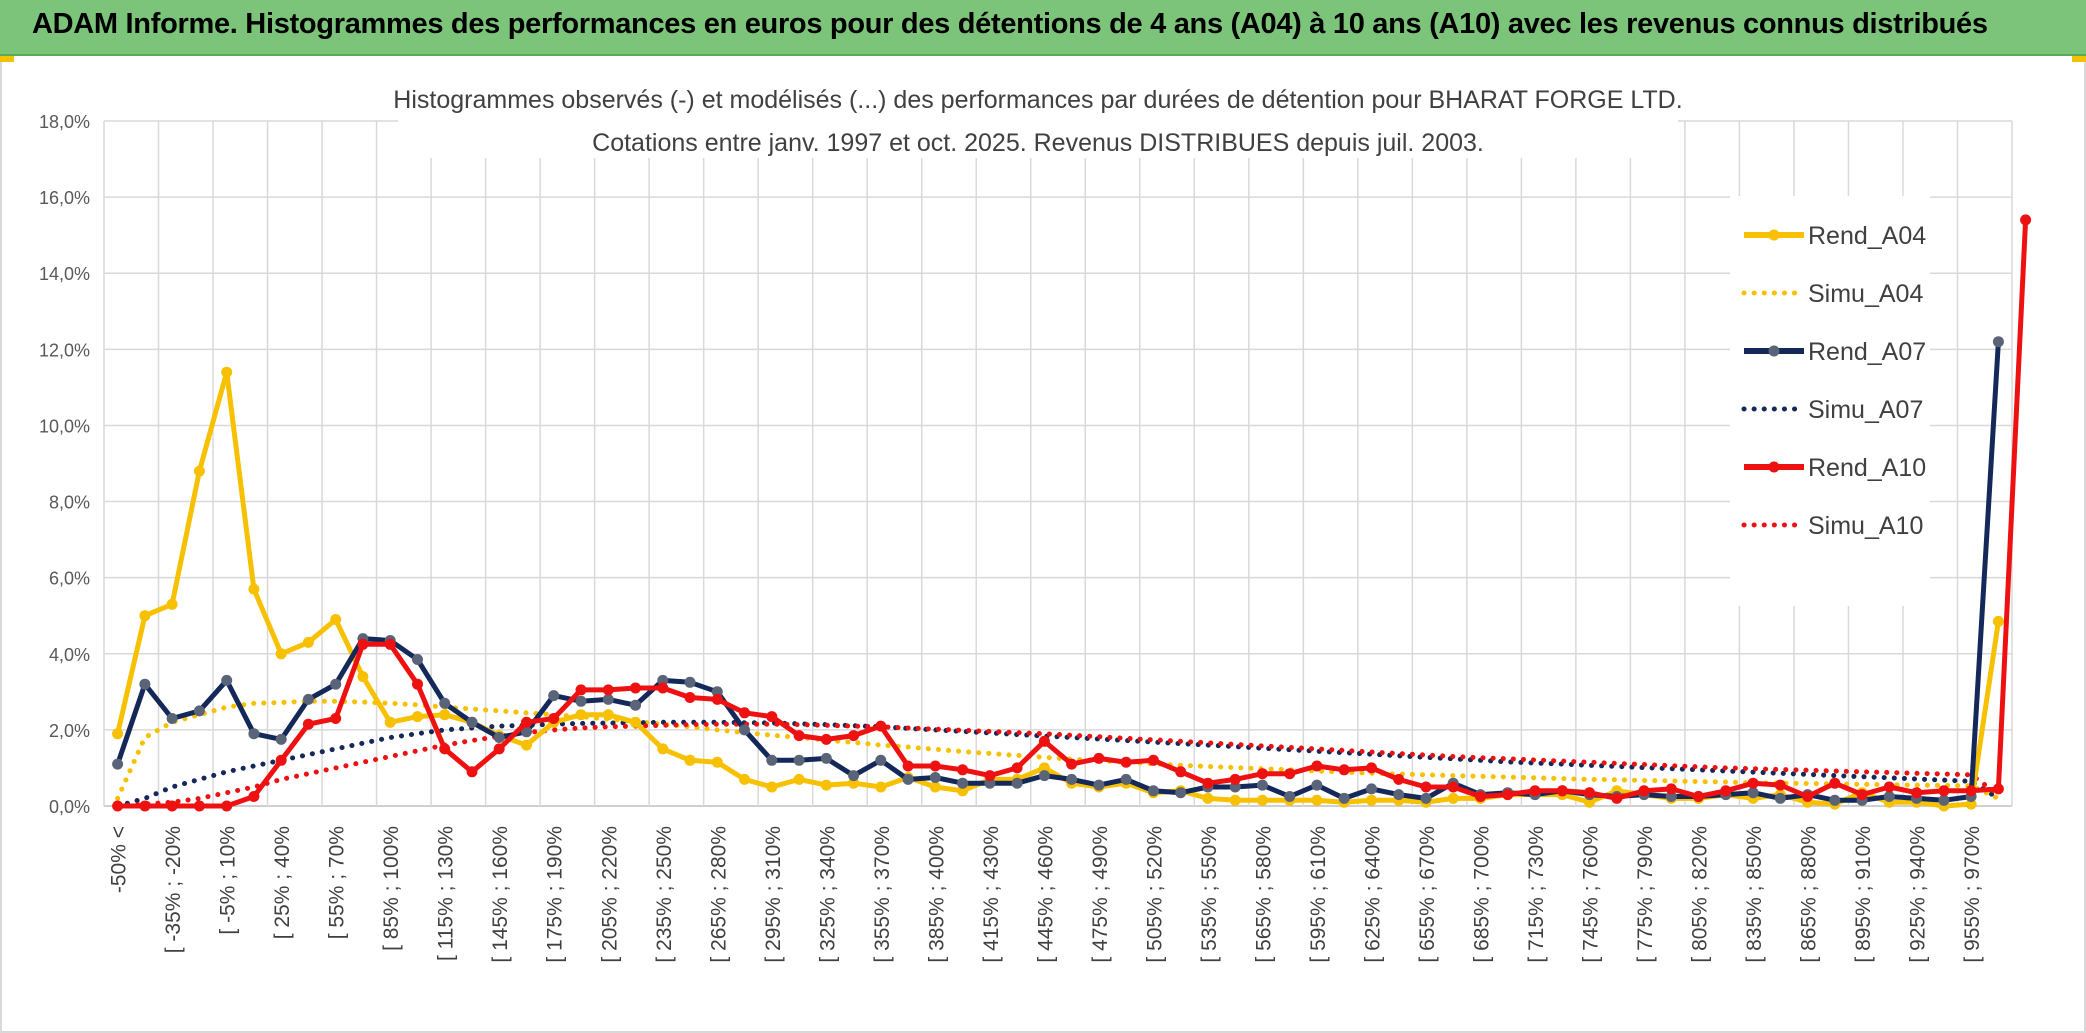 The height and width of the screenshot is (1033, 2086). Describe the element at coordinates (69, 579) in the screenshot. I see `y-tick-label: 6,0%` at that location.